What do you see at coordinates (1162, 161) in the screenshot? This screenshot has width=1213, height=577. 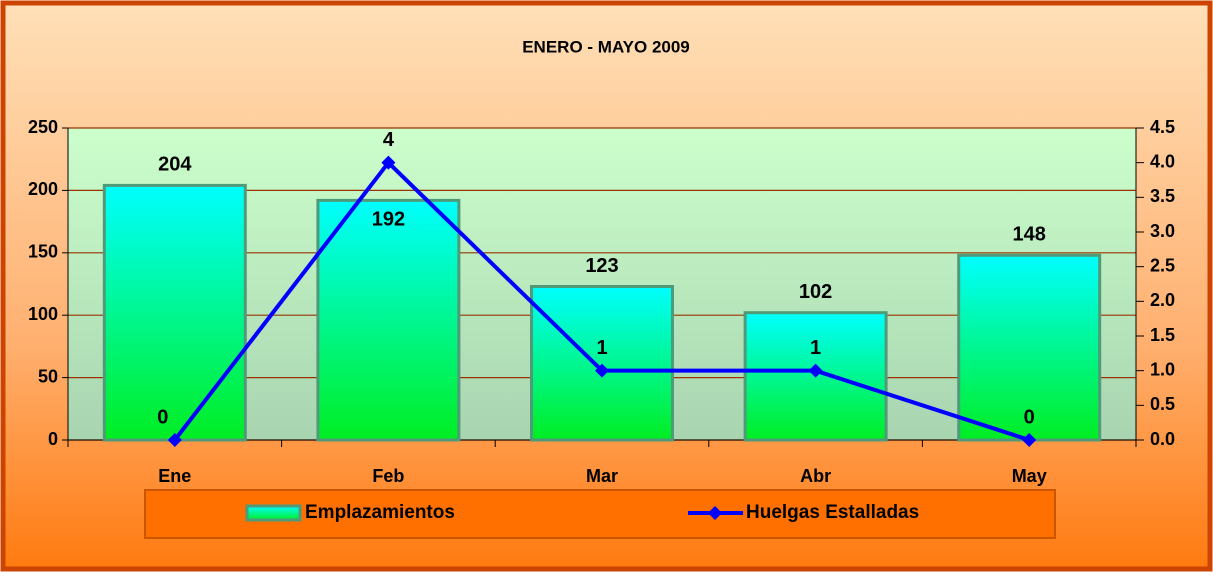 I see `y2-tick-label: 4.0` at bounding box center [1162, 161].